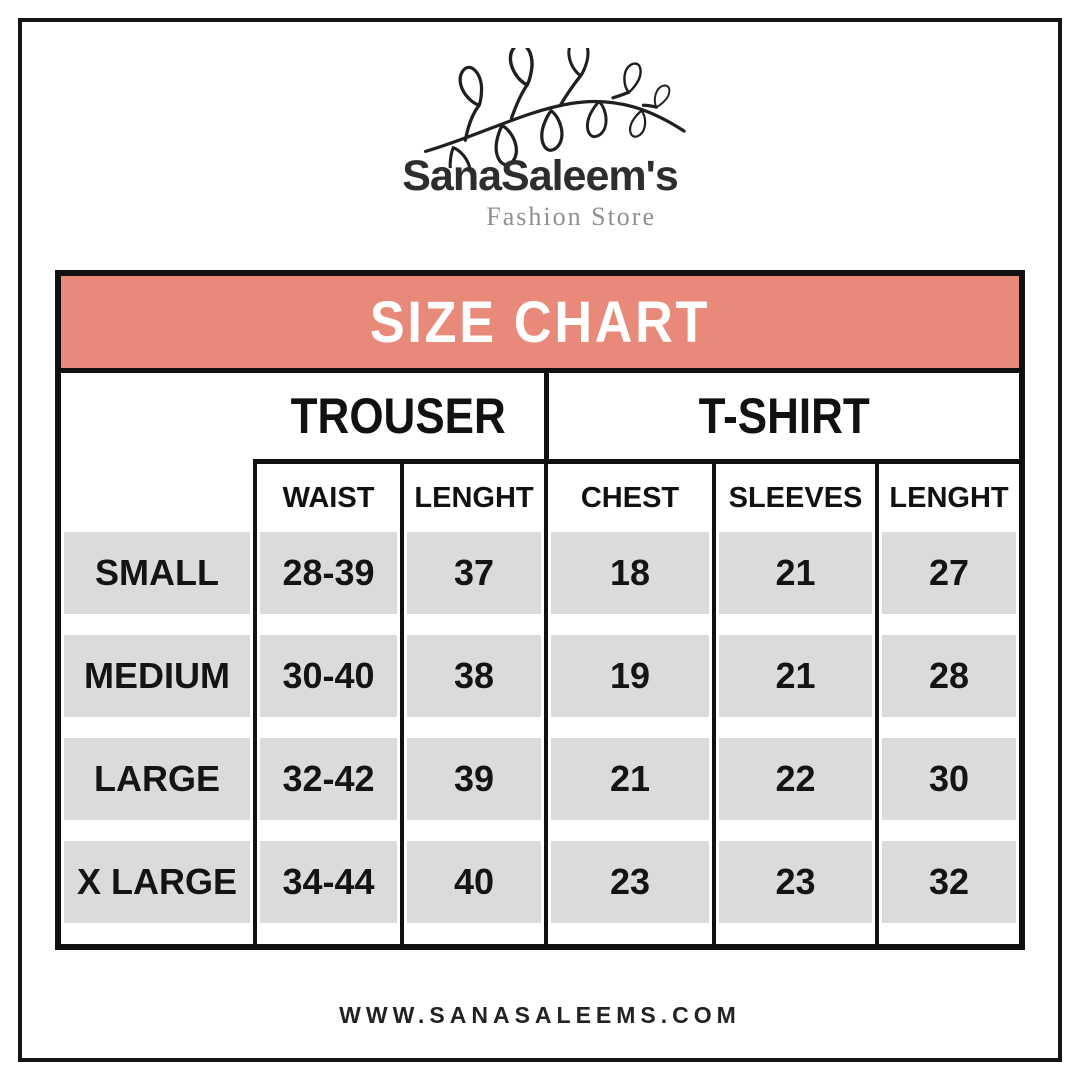 This screenshot has height=1080, width=1080. I want to click on cell-small-sleeves: 21, so click(793, 583).